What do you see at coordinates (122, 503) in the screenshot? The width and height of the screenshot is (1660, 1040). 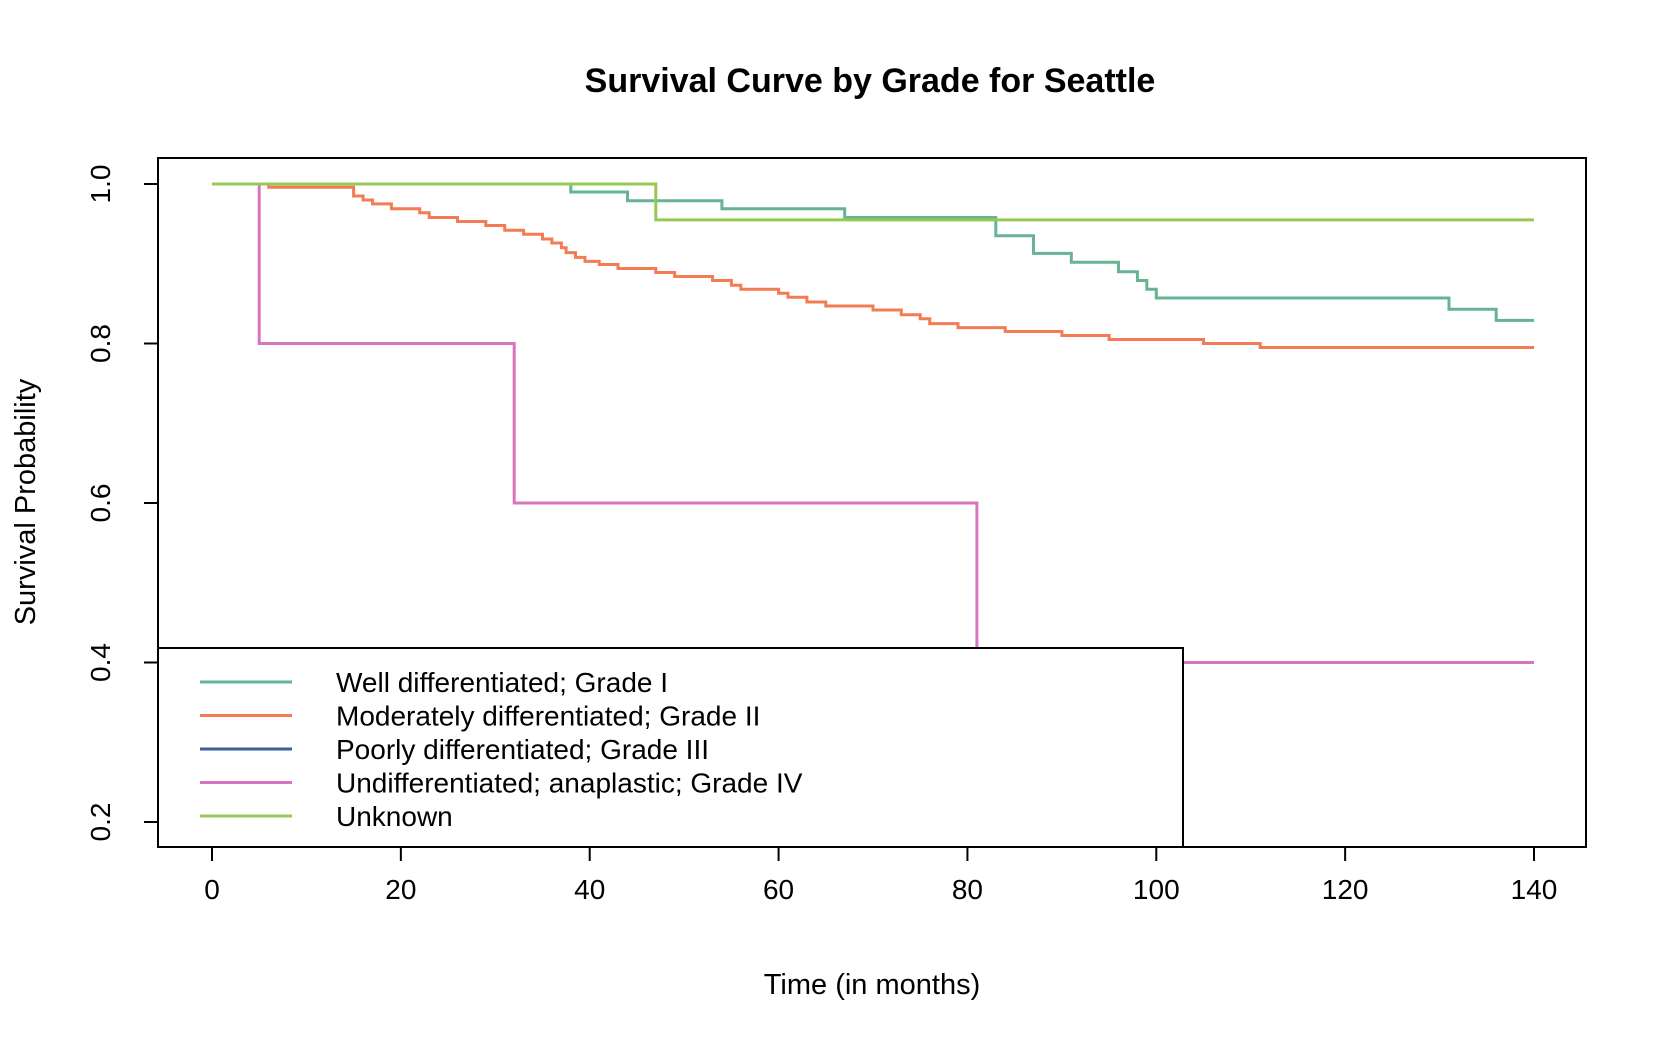 I see `y-axis: 0.2 0.4 0.6 0.8 1.0` at bounding box center [122, 503].